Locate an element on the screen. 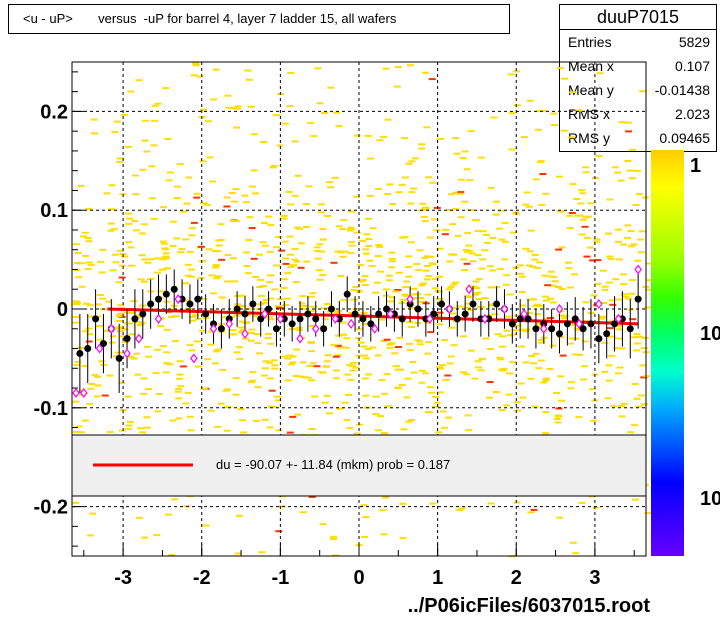 This screenshot has width=720, height=620. fit-line is located at coordinates (373, 316).